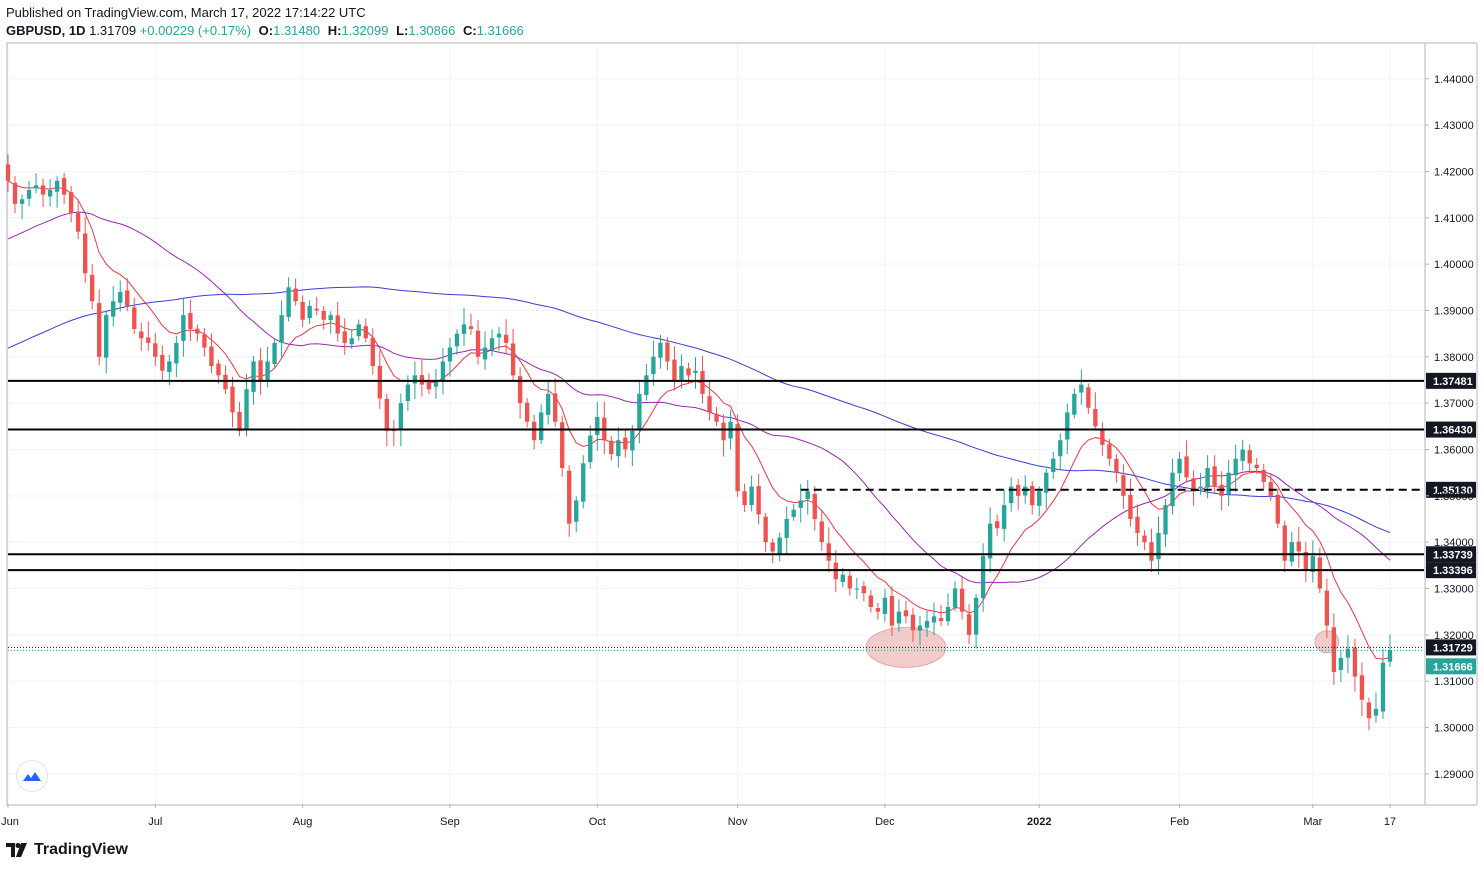  I want to click on x-tick-label: Feb, so click(1179, 822).